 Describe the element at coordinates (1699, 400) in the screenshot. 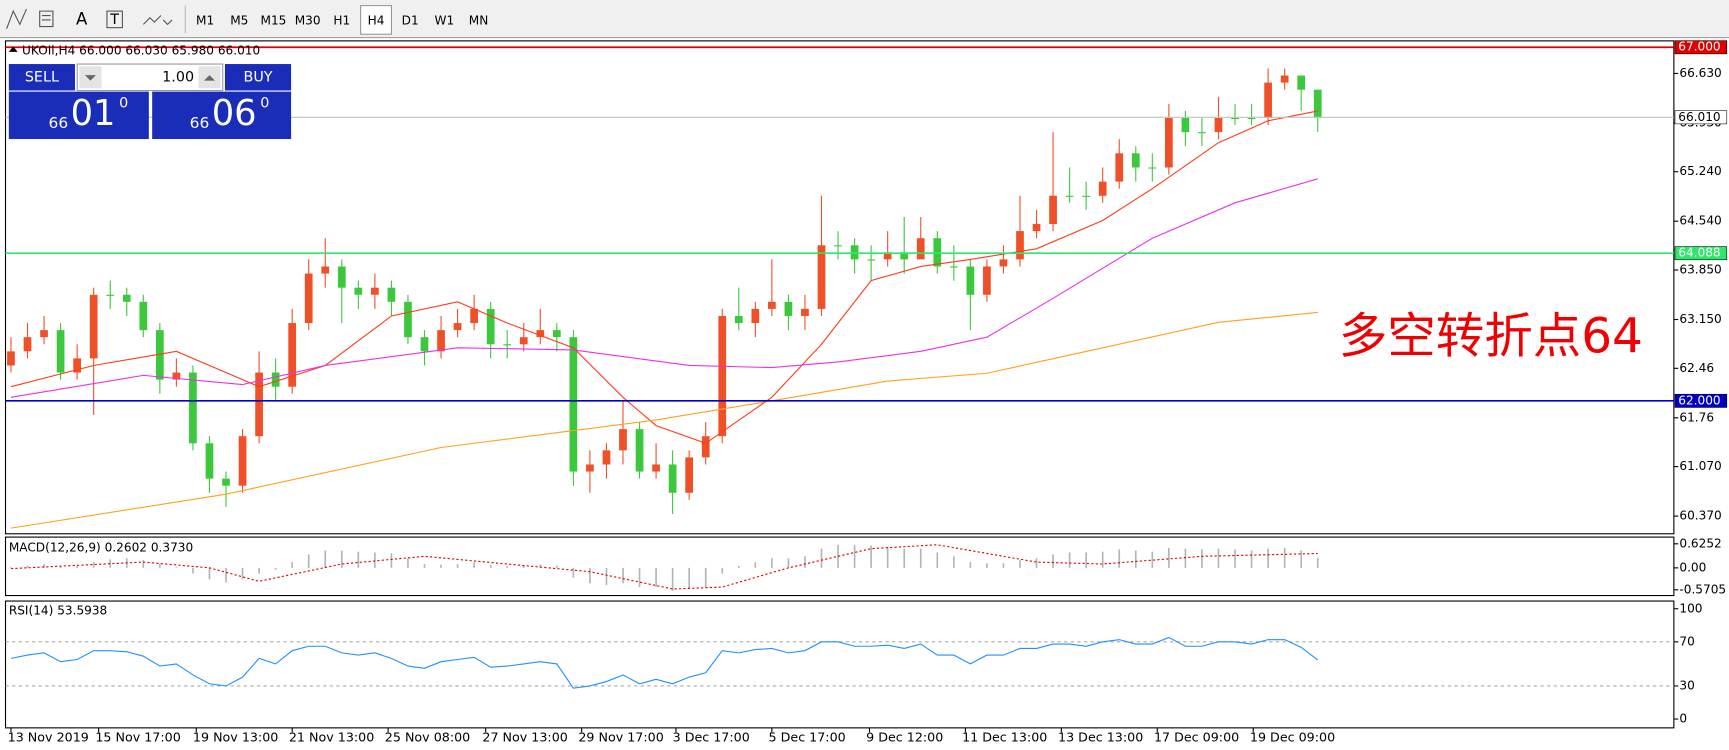

I see `price-label: 62.000` at that location.